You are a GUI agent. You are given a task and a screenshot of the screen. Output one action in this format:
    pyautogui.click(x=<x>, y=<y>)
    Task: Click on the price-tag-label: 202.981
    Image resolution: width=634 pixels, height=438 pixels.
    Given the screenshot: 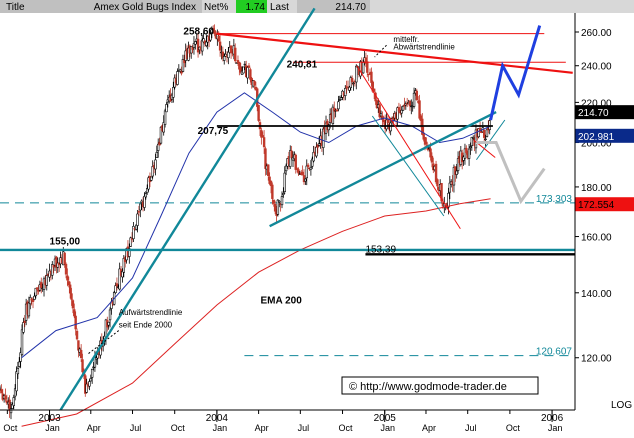 What is the action you would take?
    pyautogui.click(x=596, y=137)
    